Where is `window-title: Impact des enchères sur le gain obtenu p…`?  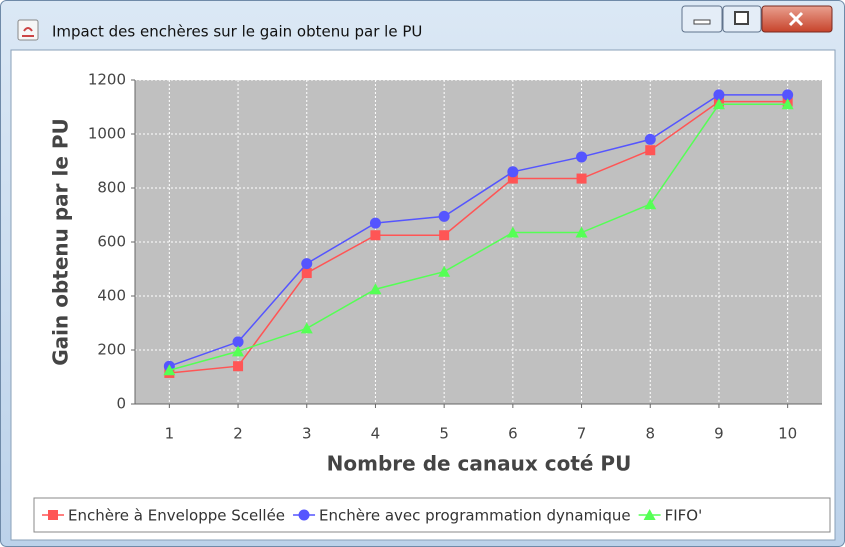 window-title: Impact des enchères sur le gain obtenu p… is located at coordinates (237, 32).